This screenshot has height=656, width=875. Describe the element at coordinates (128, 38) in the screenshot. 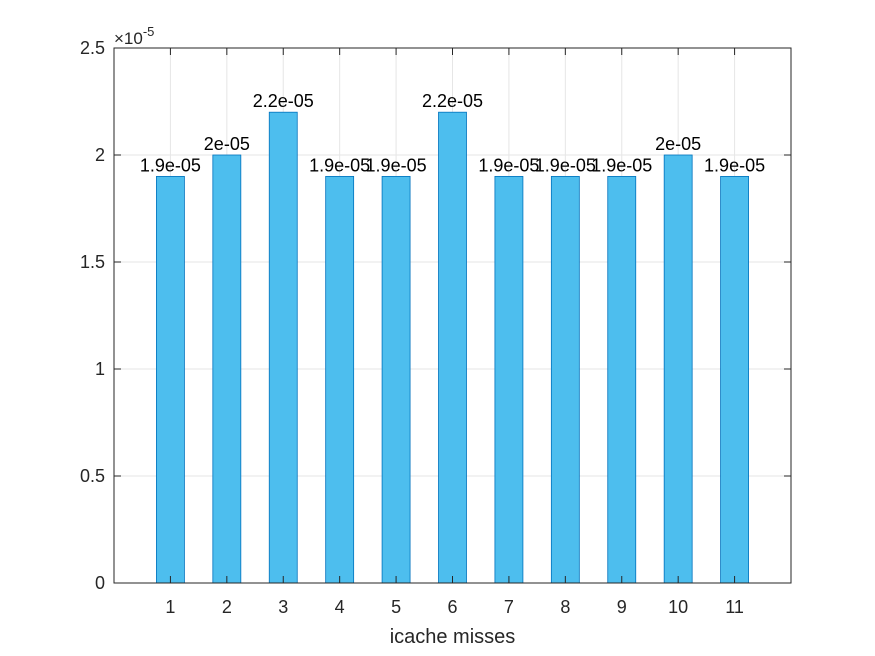

I see `y-exponent-base: ×10` at that location.